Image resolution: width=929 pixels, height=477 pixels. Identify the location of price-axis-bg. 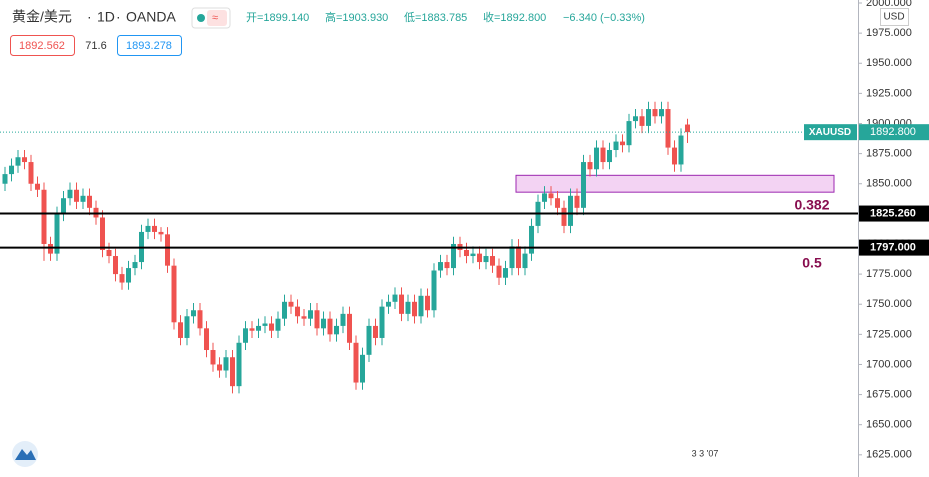
(893, 238).